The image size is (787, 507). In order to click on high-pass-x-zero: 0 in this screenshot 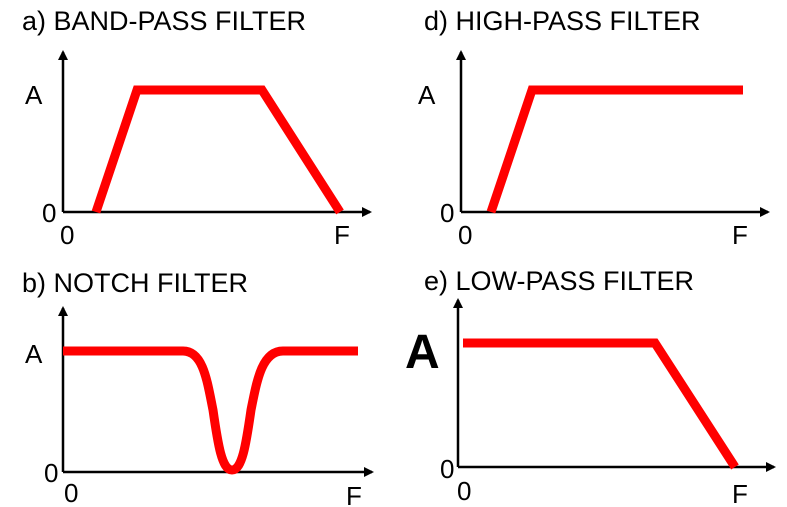, I will do `click(465, 235)`.